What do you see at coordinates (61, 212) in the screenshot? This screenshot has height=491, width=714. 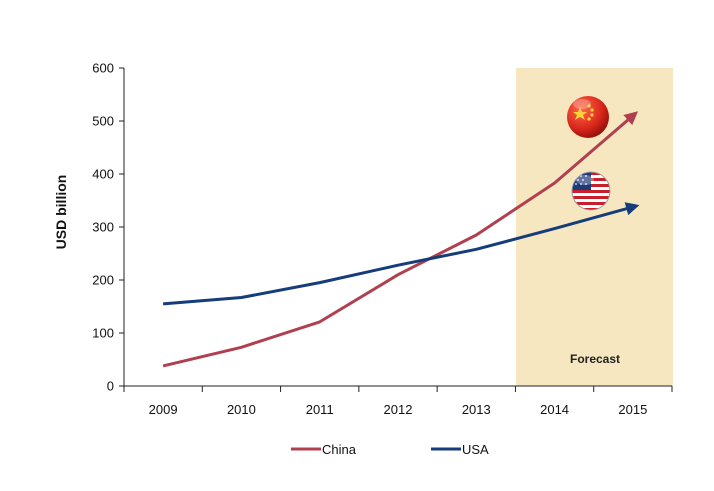 I see `y-axis-title: USD billion` at bounding box center [61, 212].